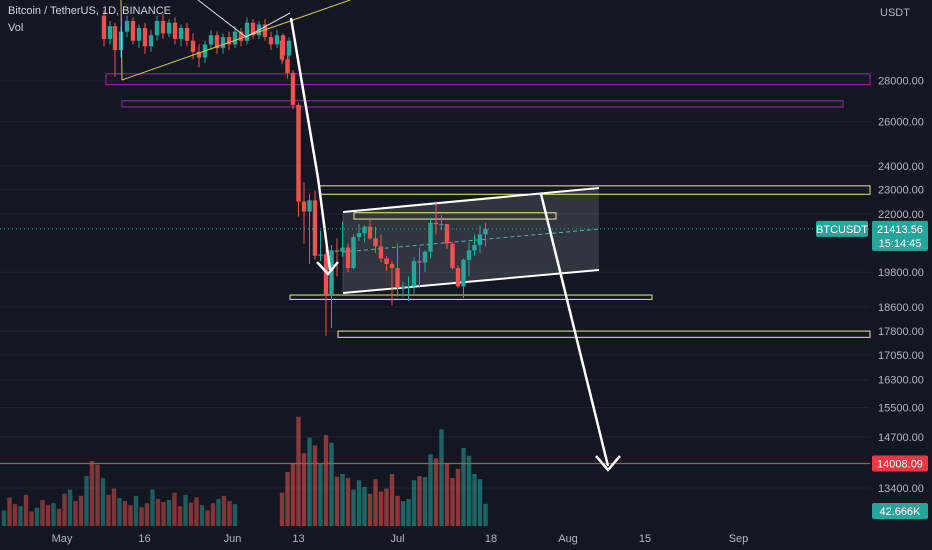  Describe the element at coordinates (144, 539) in the screenshot. I see `date-tick: 16` at that location.